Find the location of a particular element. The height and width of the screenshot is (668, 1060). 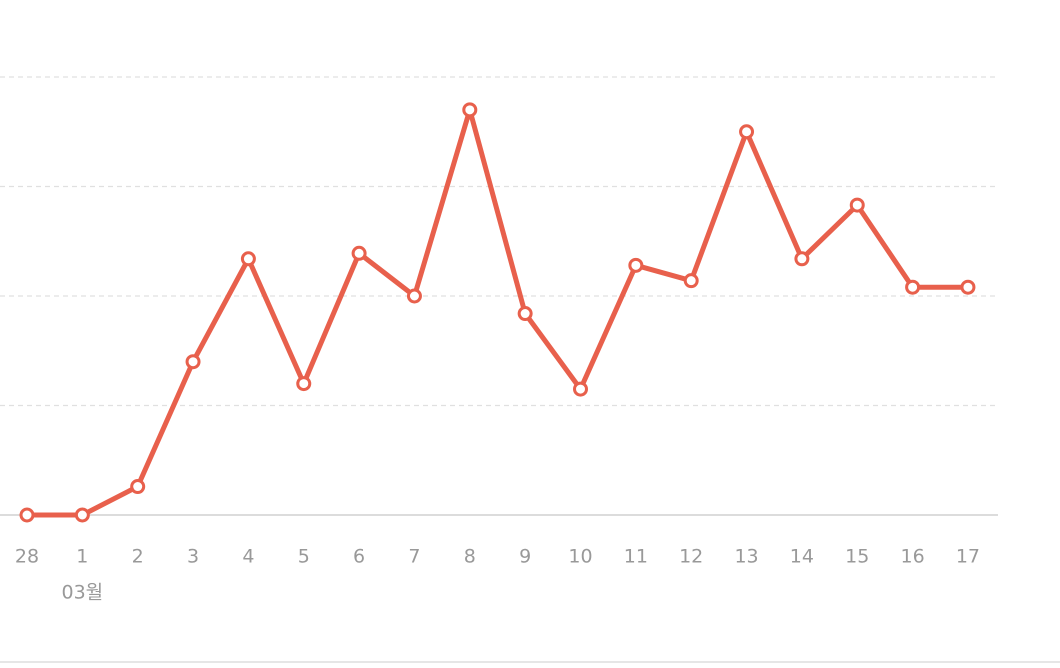

x-tick-label: 9 is located at coordinates (525, 557).